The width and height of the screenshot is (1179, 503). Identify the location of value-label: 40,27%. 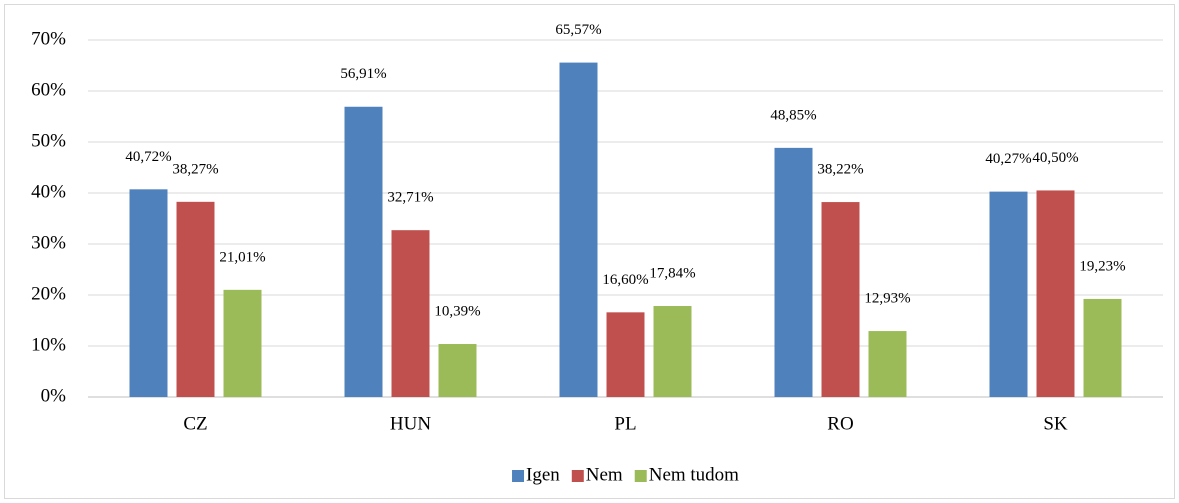
(1008, 159).